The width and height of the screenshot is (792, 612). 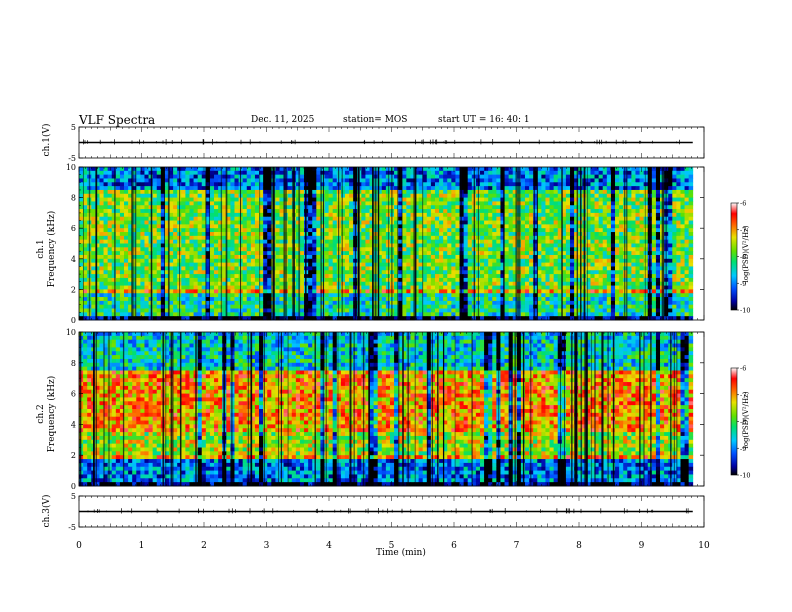 What do you see at coordinates (743, 284) in the screenshot?
I see `colorbar-1-tick-label: -9` at bounding box center [743, 284].